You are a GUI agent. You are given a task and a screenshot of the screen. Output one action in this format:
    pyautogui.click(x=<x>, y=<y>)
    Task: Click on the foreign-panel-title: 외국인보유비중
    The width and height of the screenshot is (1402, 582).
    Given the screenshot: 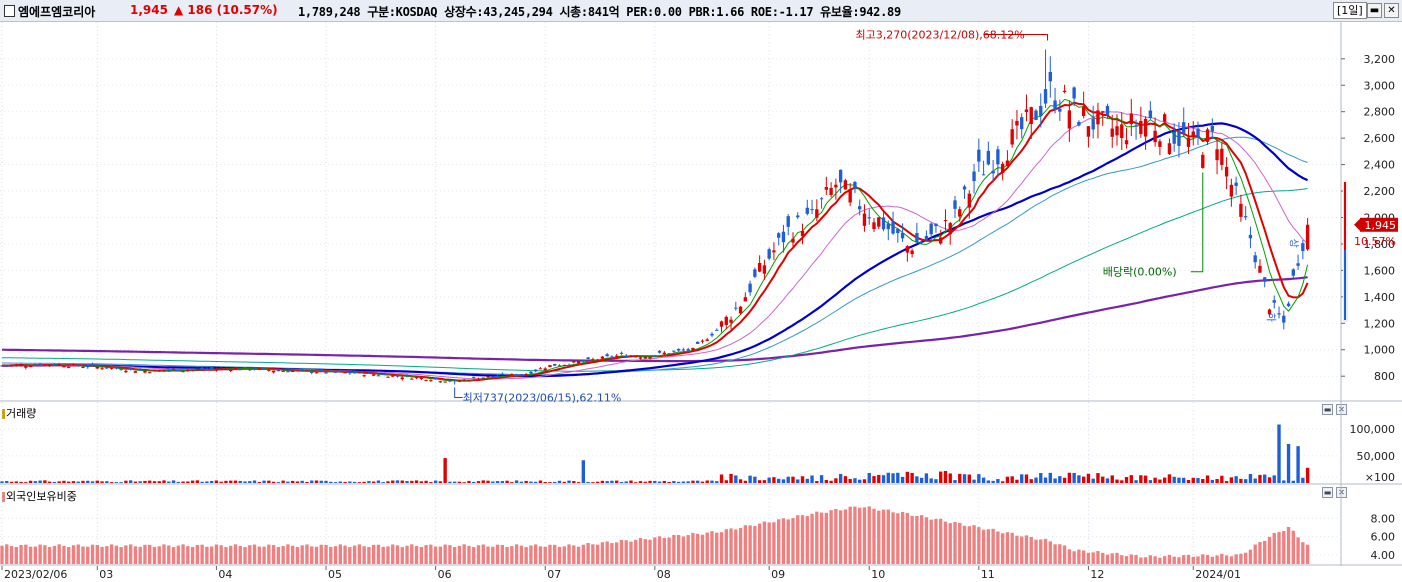 What is the action you would take?
    pyautogui.click(x=40, y=495)
    